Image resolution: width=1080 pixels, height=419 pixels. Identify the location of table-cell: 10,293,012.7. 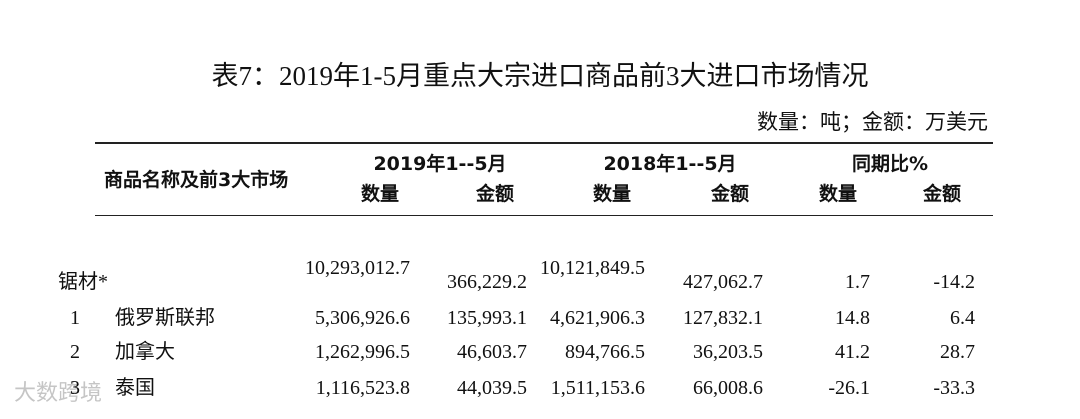
(357, 268).